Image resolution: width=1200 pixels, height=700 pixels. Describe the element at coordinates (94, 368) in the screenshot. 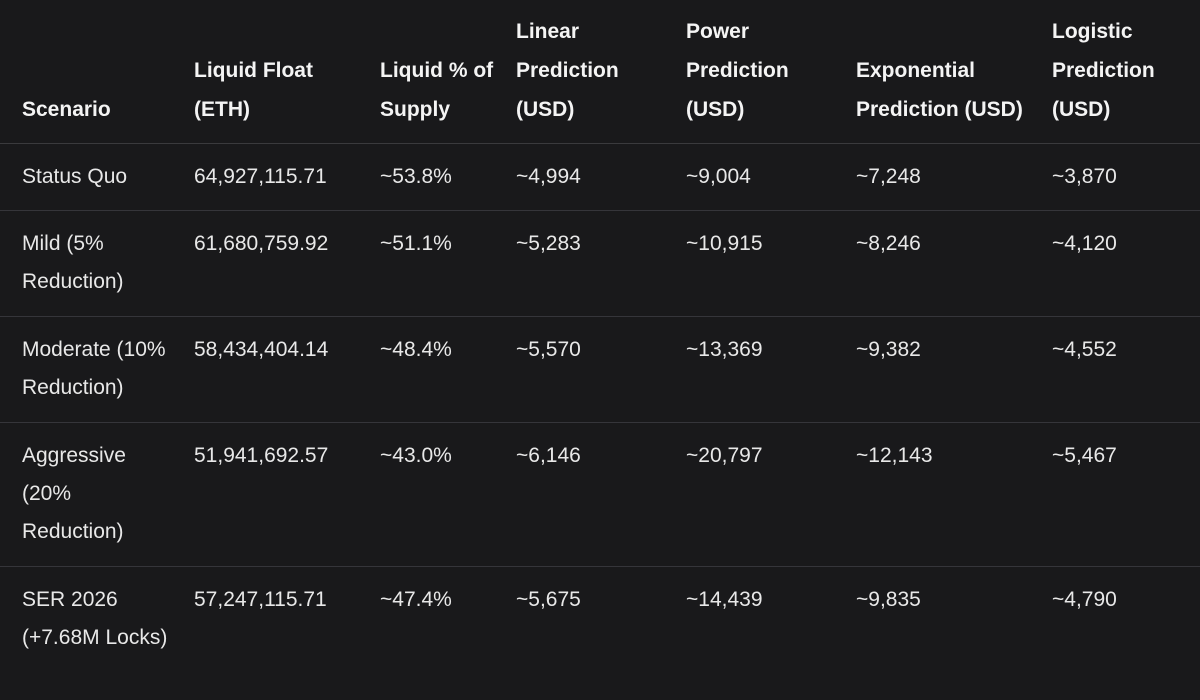

I see `cell-scenario: Moderate (10% Reduction)` at that location.